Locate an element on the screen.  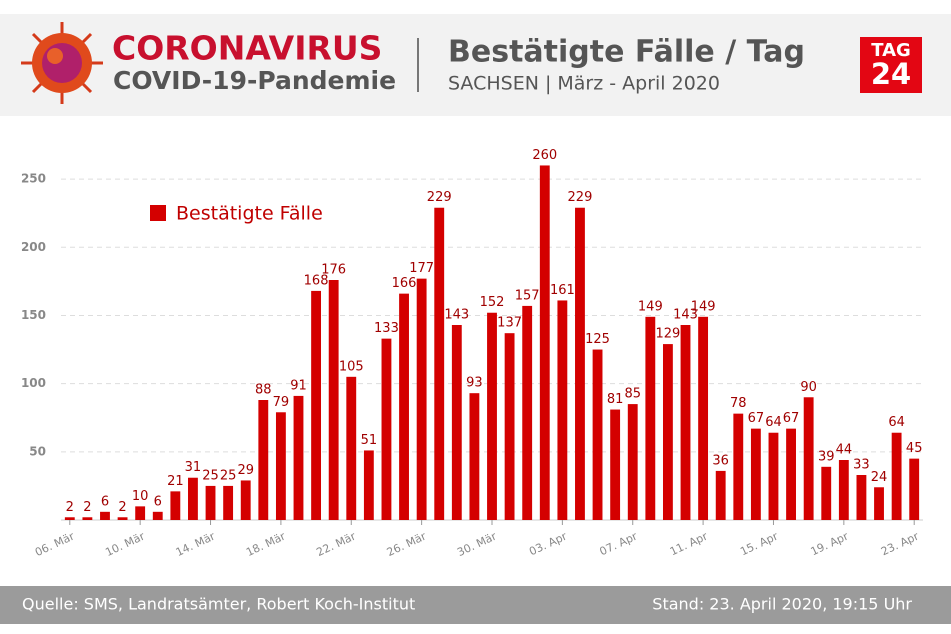
data-label: 21 is located at coordinates (175, 481).